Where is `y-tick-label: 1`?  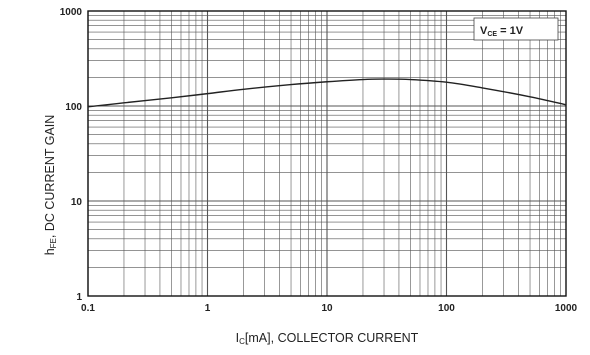 y-tick-label: 1 is located at coordinates (79, 297).